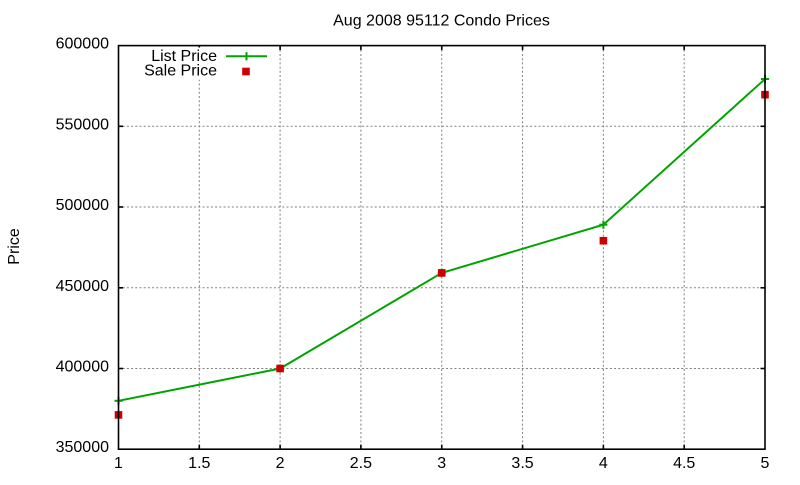 This screenshot has height=485, width=800. Describe the element at coordinates (118, 463) in the screenshot. I see `svg-text: 1` at that location.